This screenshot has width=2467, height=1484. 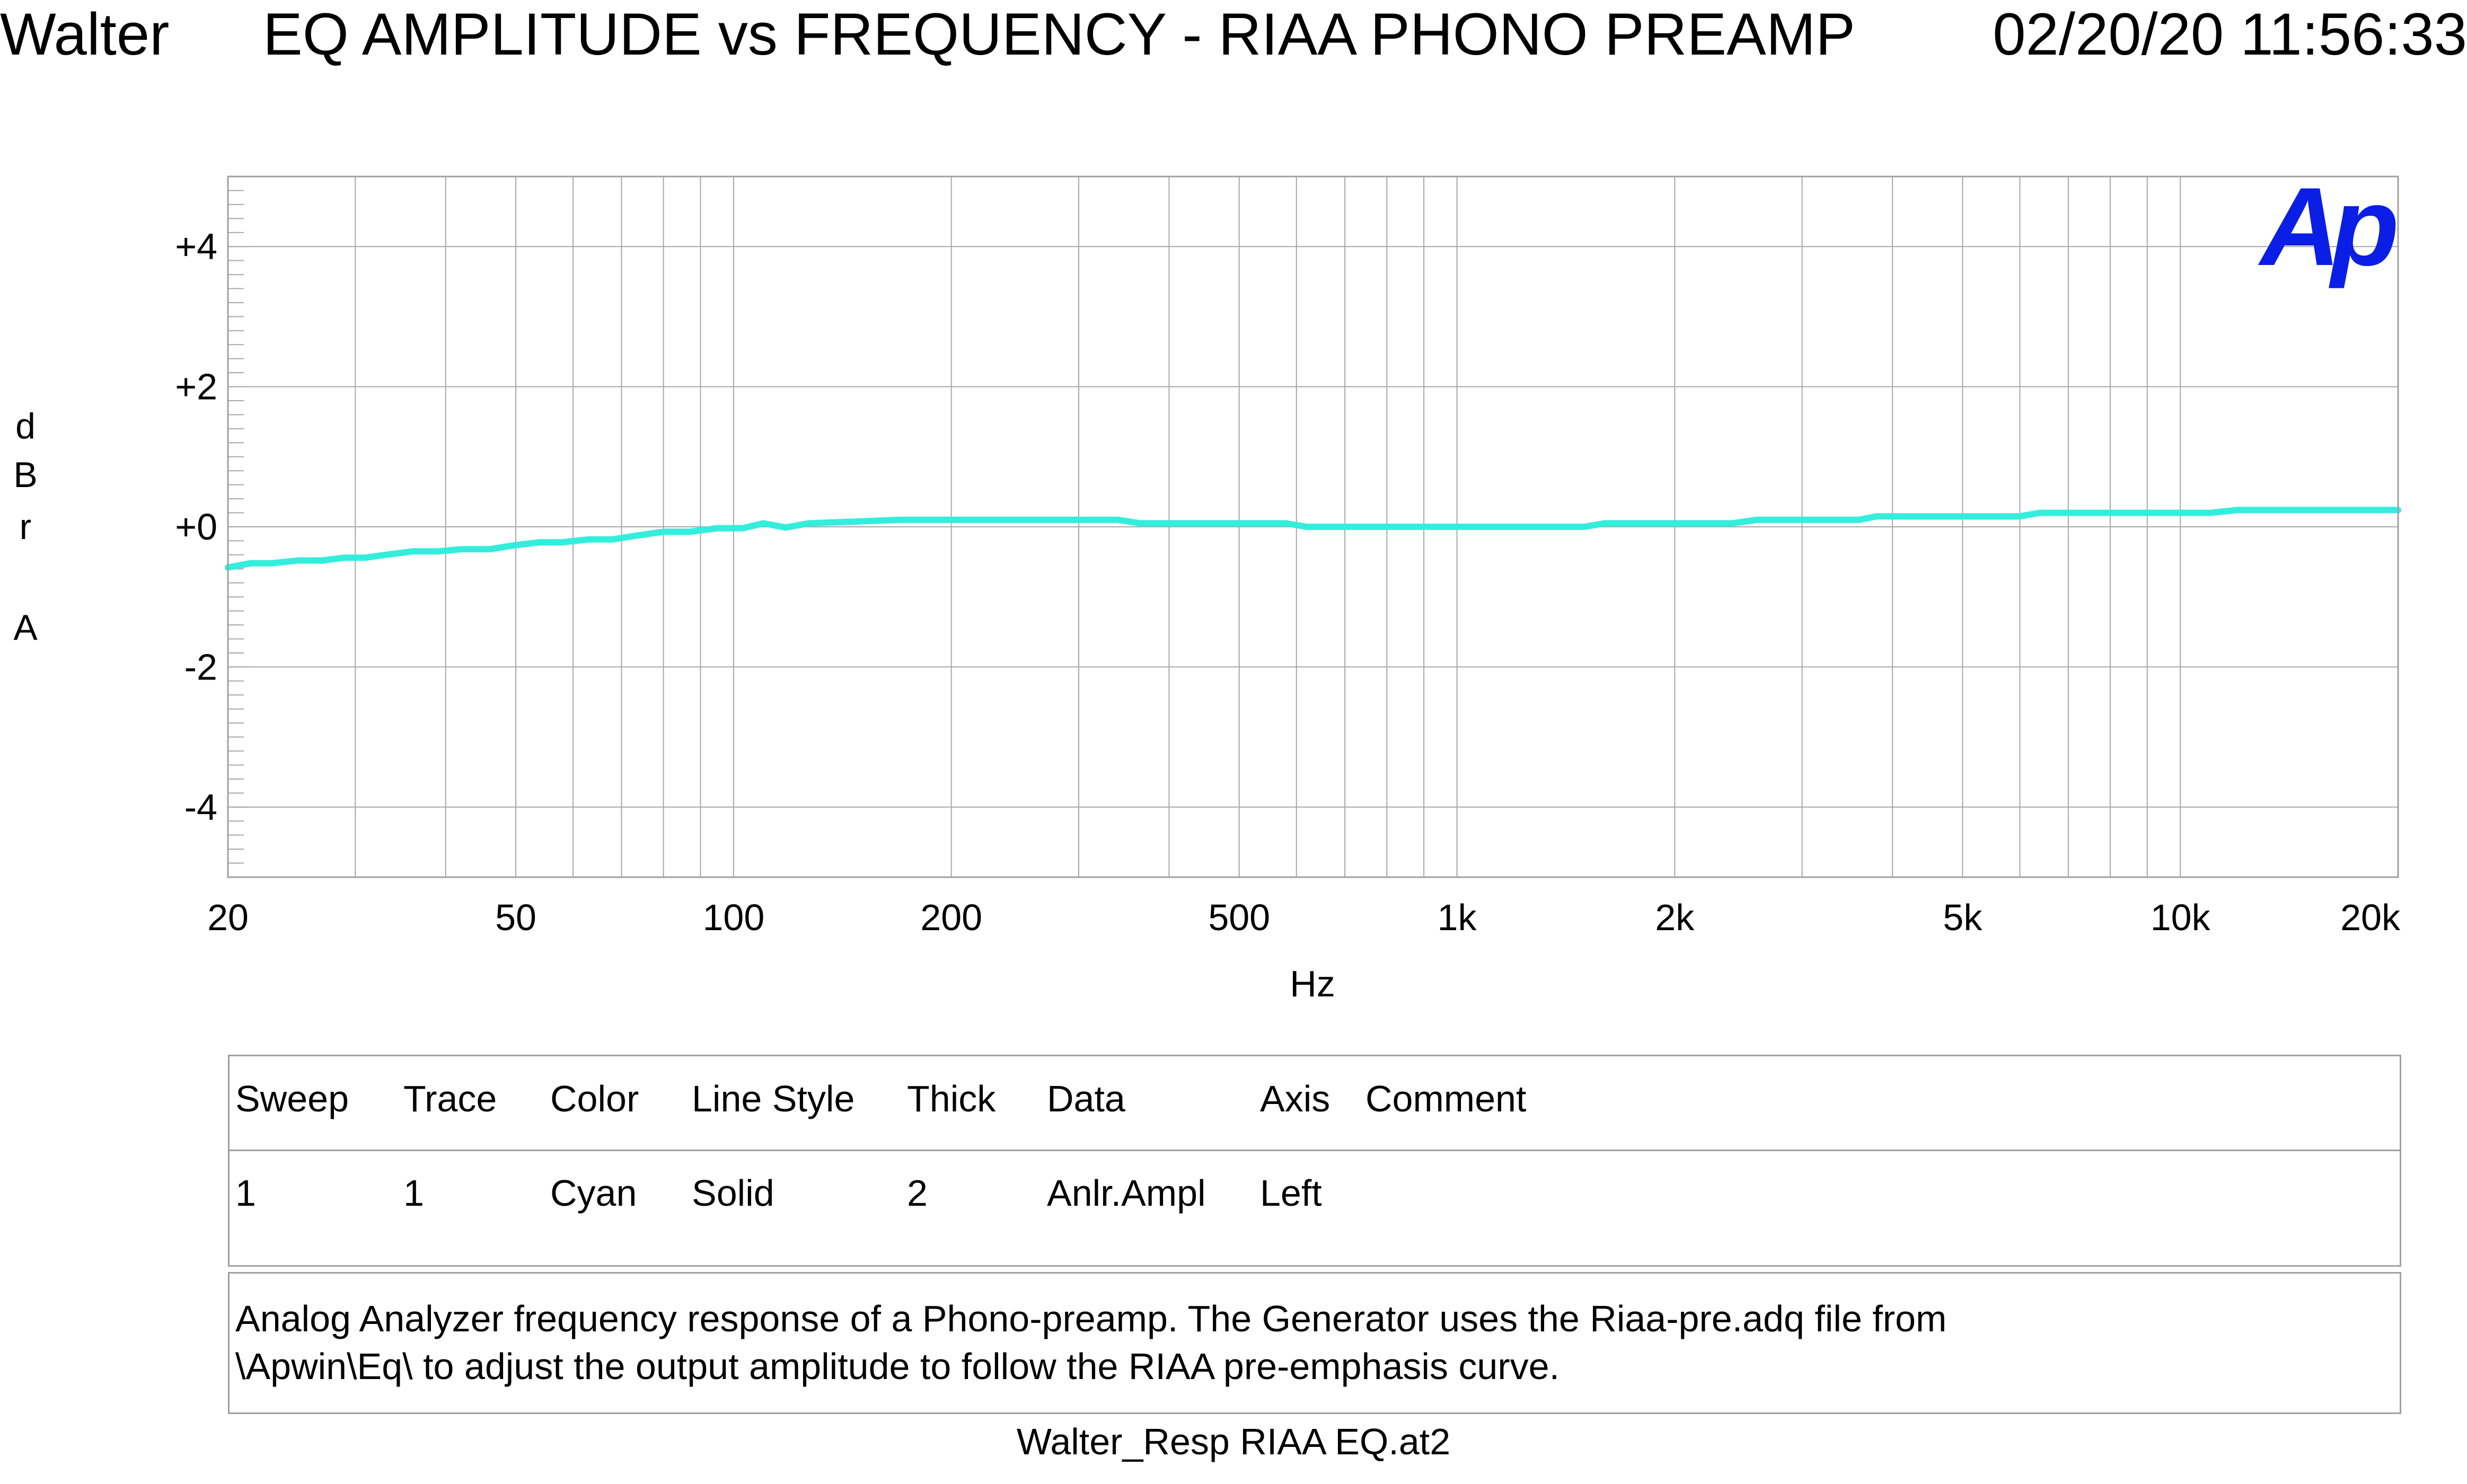 I want to click on y-tick-label: -4, so click(x=200, y=808).